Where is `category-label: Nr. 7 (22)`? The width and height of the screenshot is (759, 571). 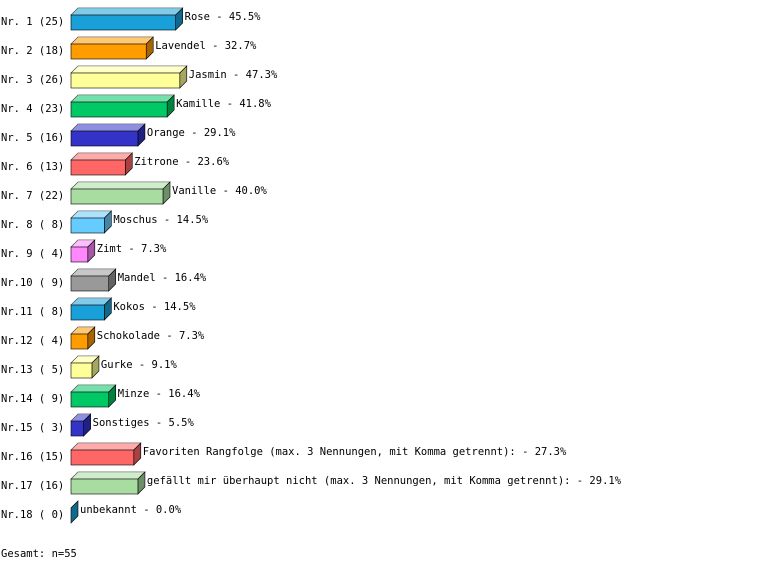 category-label: Nr. 7 (22) is located at coordinates (32, 196).